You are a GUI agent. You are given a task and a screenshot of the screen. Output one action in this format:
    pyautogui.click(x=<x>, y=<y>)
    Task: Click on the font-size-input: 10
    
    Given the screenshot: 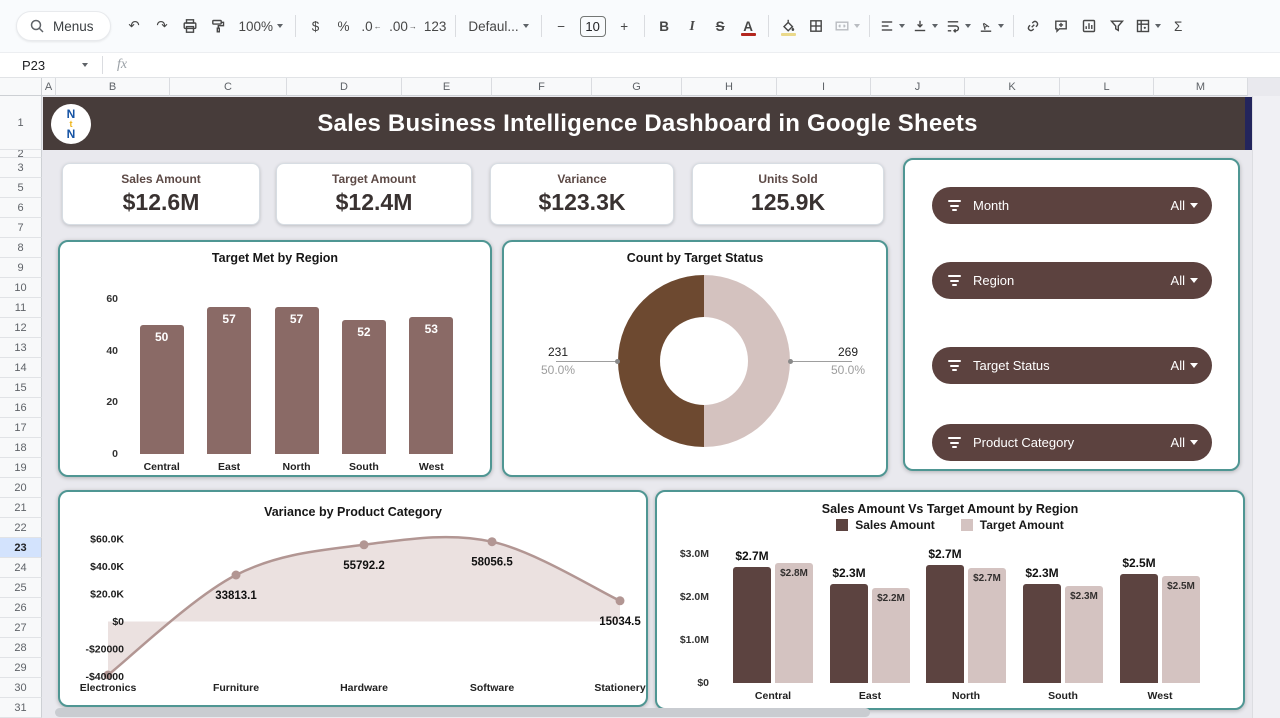 What is the action you would take?
    pyautogui.click(x=592, y=26)
    